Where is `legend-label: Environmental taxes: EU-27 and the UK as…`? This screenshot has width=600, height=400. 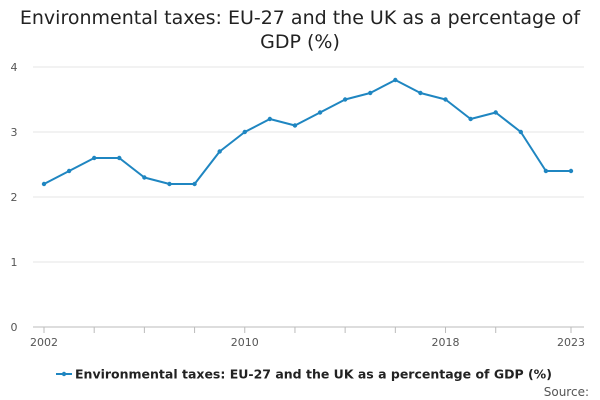
legend-label: Environmental taxes: EU-27 and the UK as… is located at coordinates (313, 374).